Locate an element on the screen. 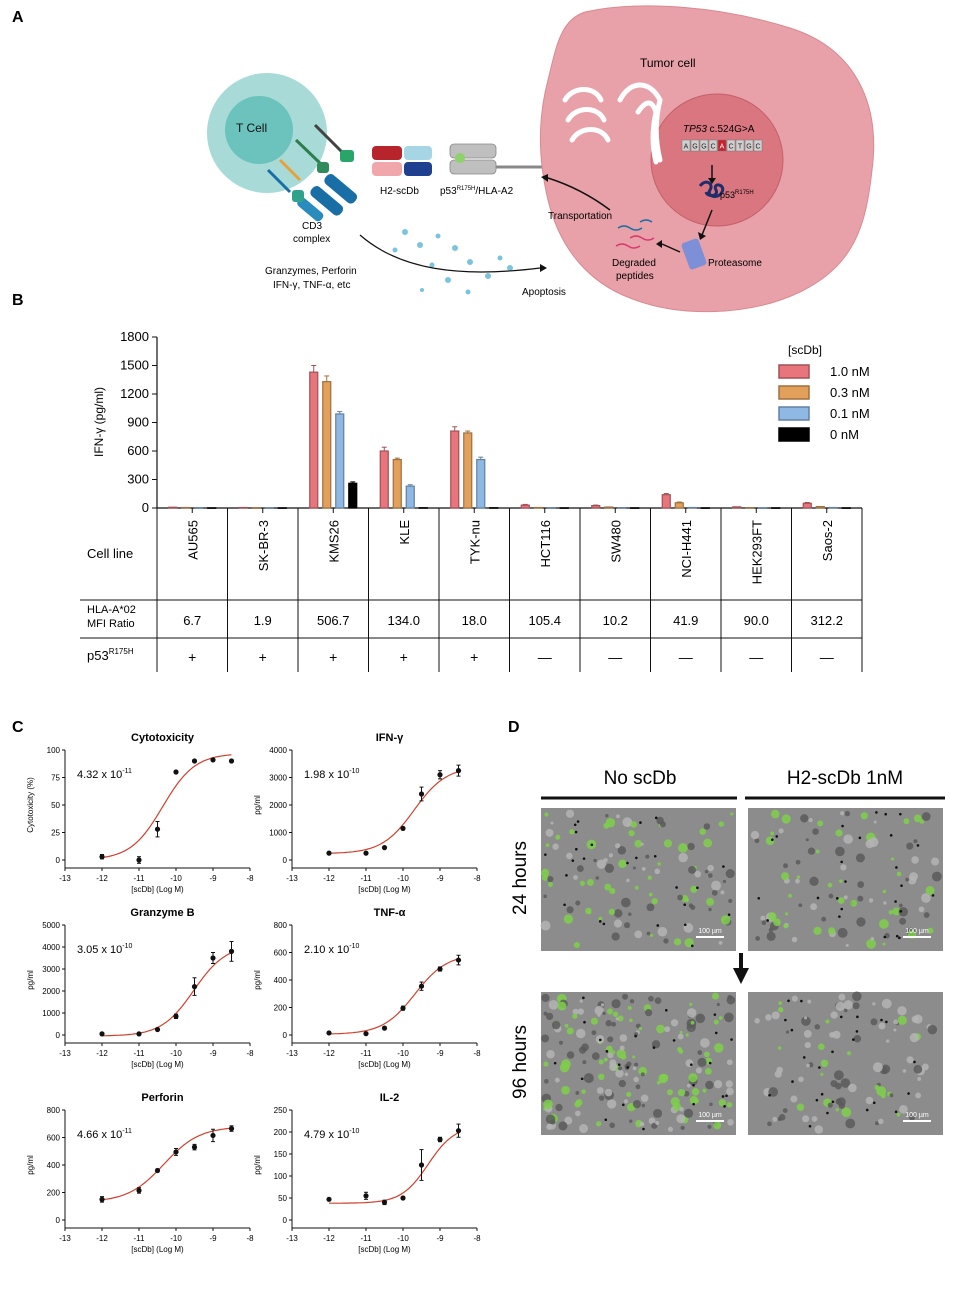 The height and width of the screenshot is (1290, 960). y-tick-label: 3000 is located at coordinates (278, 778).